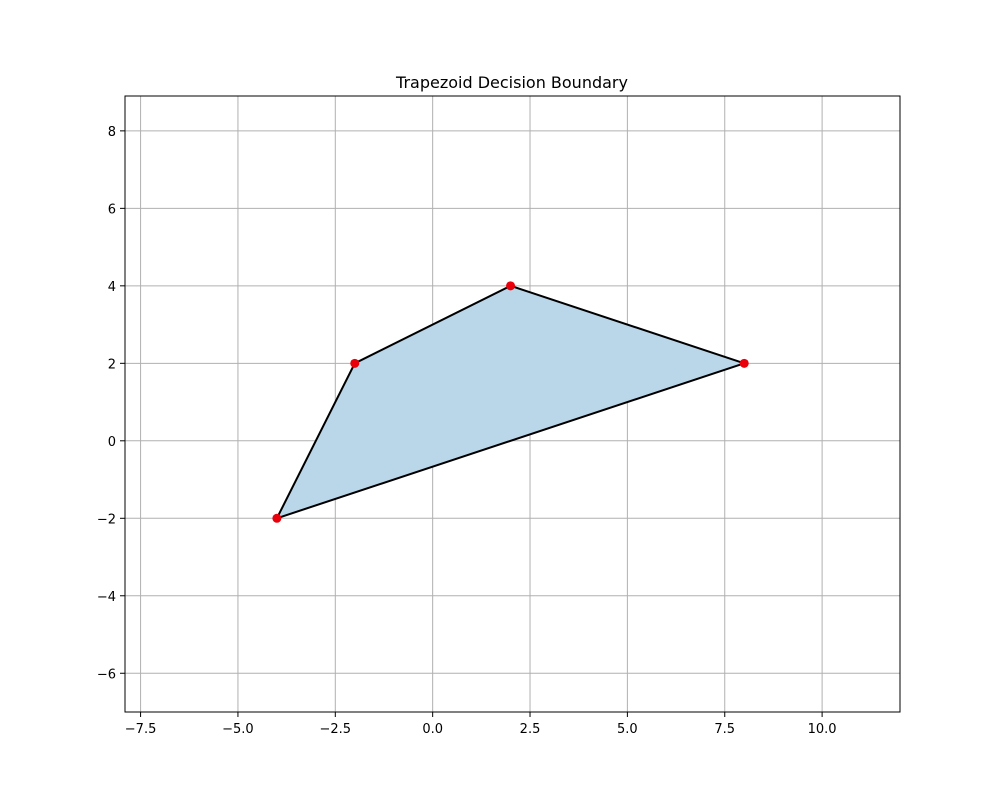  What do you see at coordinates (481, 724) in the screenshot?
I see `x-axis-ticks: −7.5 −5.0 −2.5 0.0 2.5 5.0 7.5 10.0` at bounding box center [481, 724].